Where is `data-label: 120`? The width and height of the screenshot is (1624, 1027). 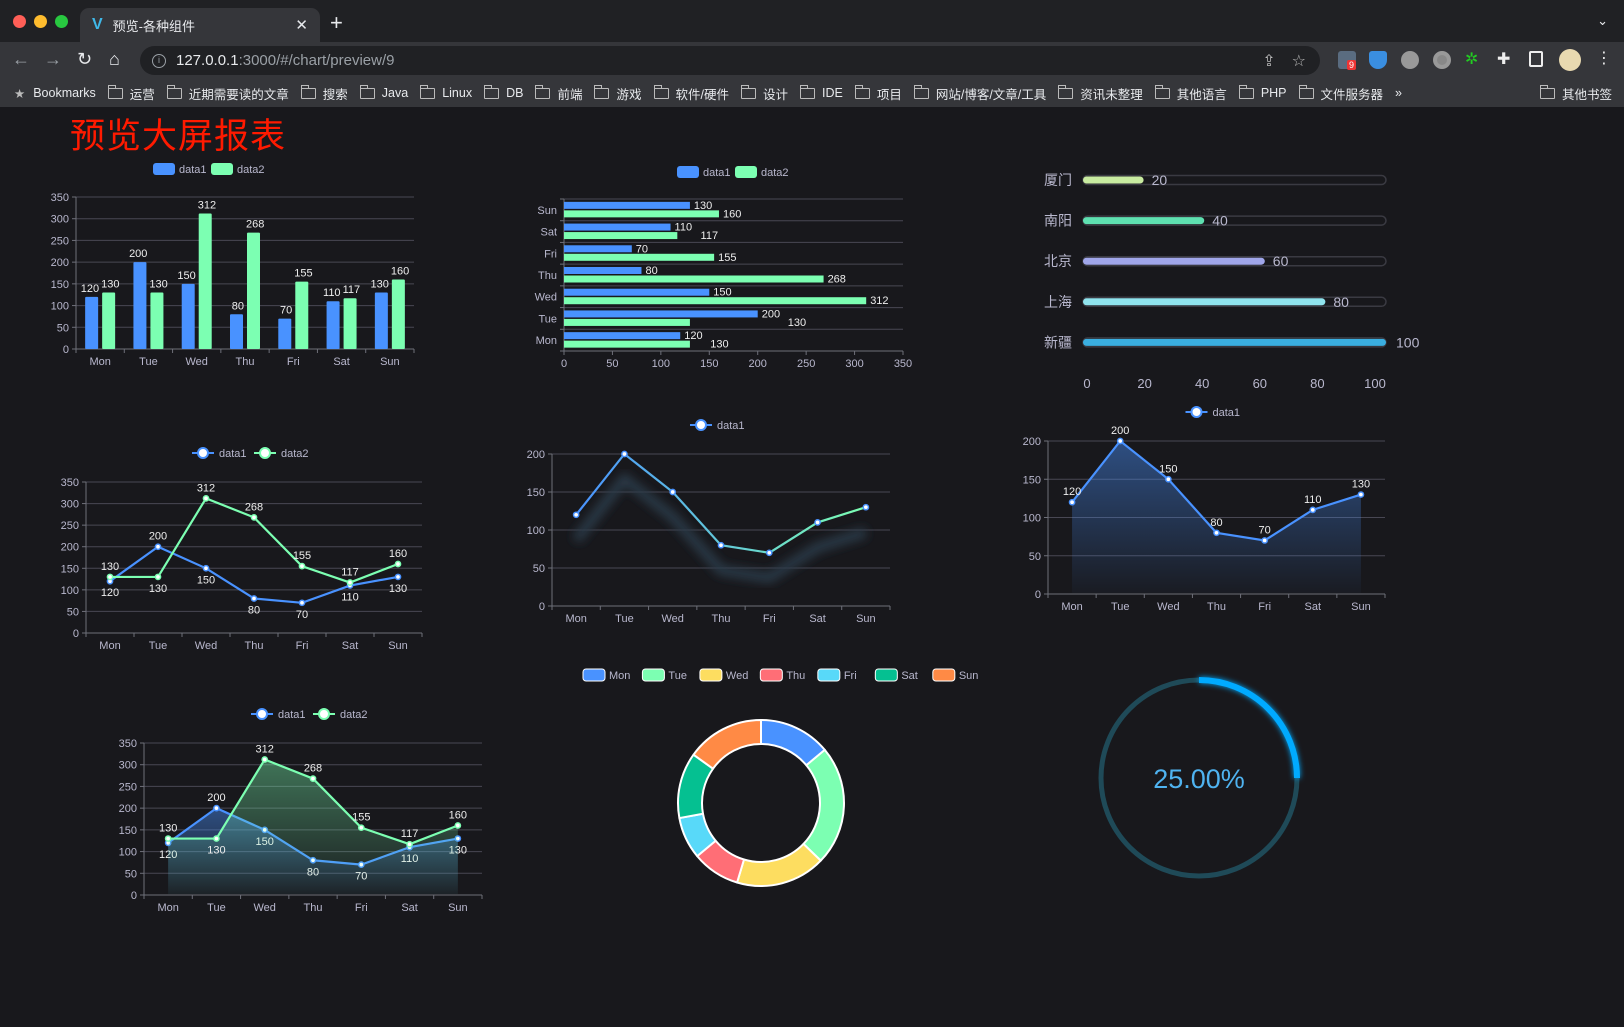 data-label: 120 is located at coordinates (693, 336).